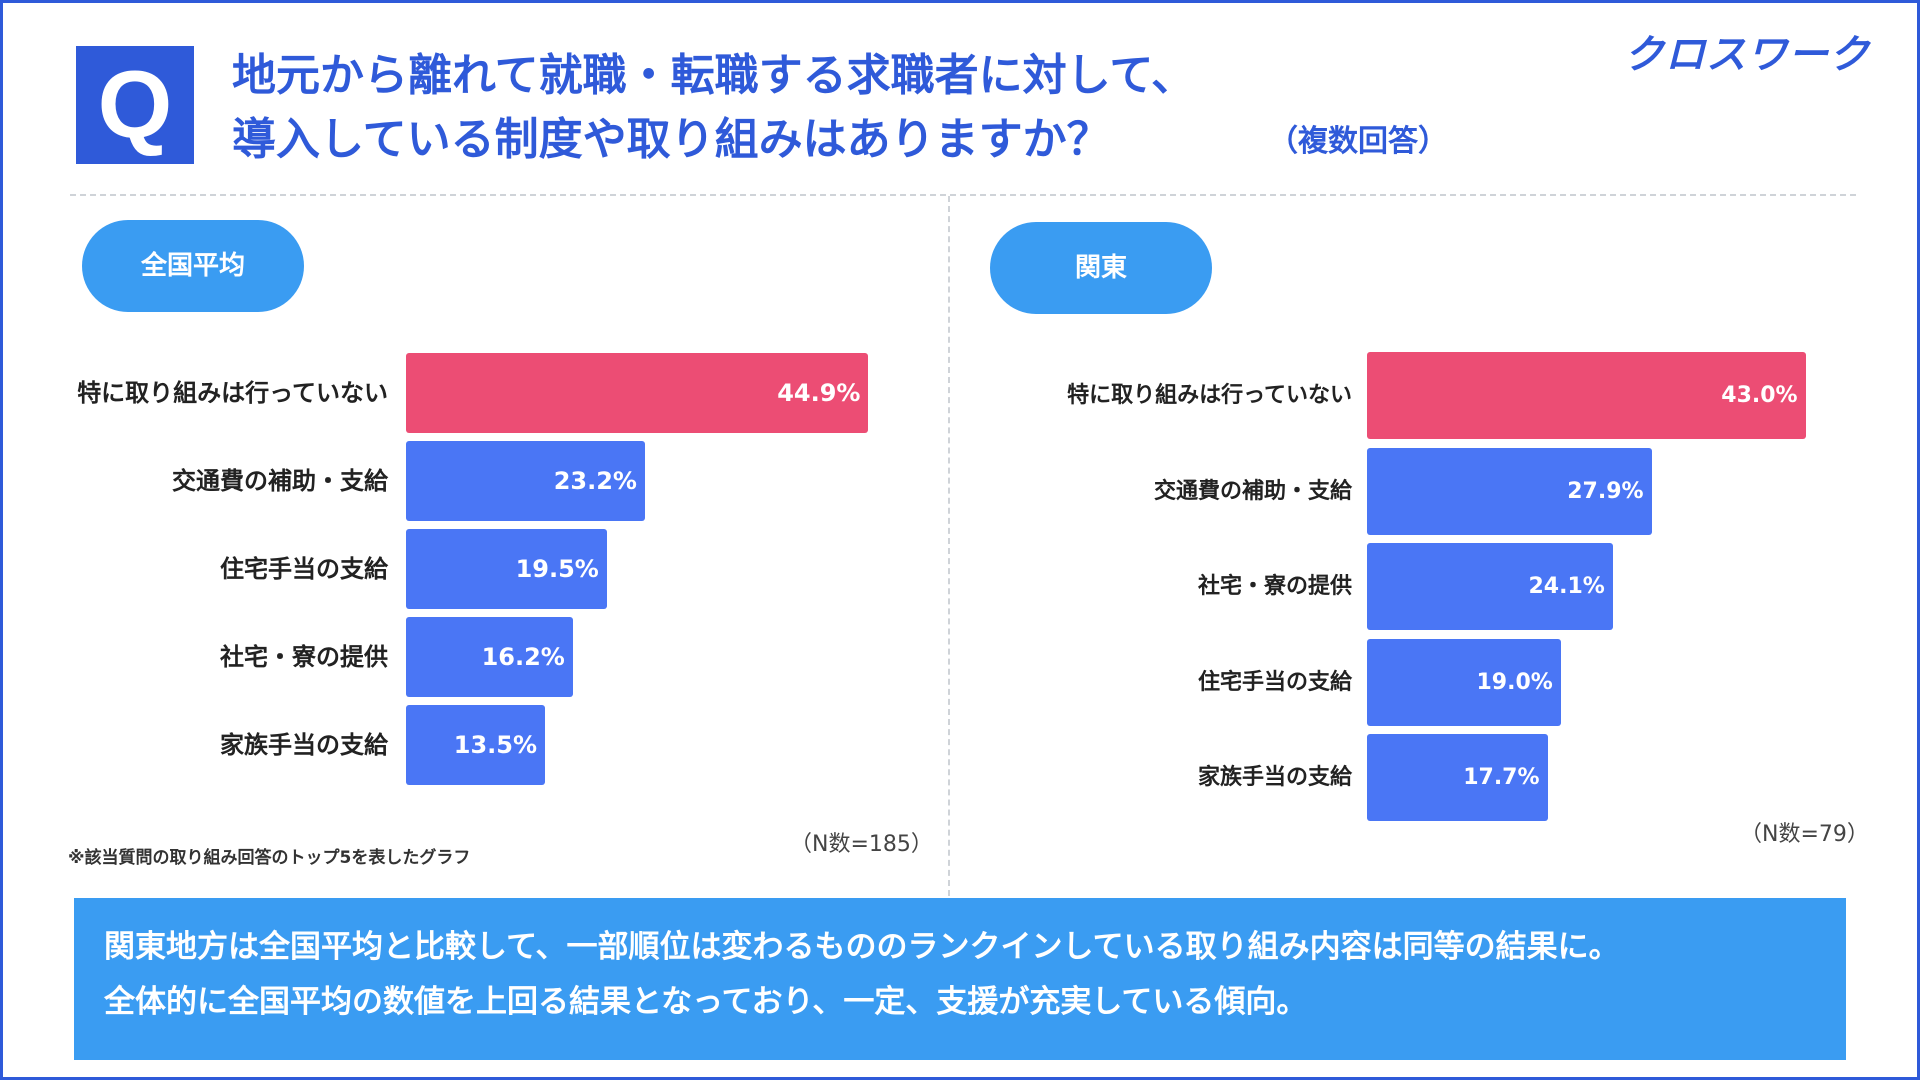 This screenshot has width=1920, height=1080. Describe the element at coordinates (135, 105) in the screenshot. I see `question-badge: Q` at that location.